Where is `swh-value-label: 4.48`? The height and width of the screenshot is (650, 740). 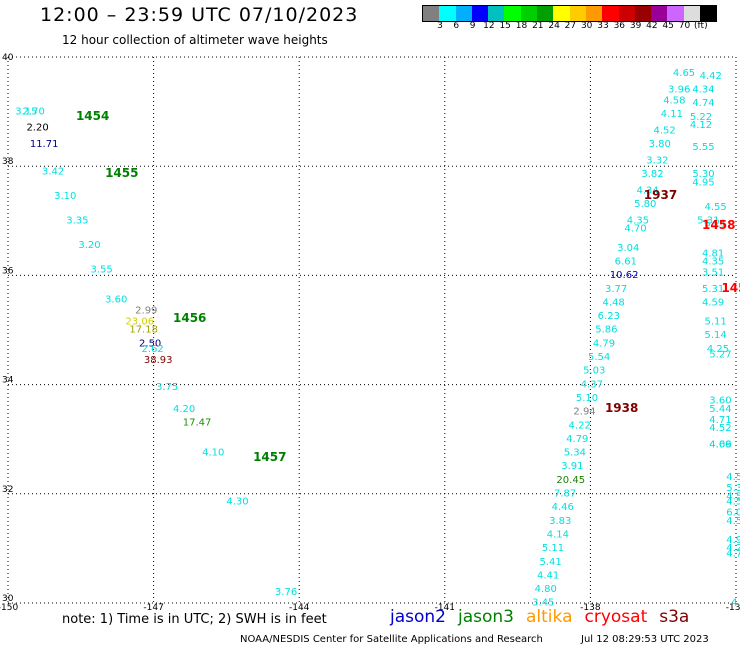 swh-value-label: 4.48 is located at coordinates (614, 302).